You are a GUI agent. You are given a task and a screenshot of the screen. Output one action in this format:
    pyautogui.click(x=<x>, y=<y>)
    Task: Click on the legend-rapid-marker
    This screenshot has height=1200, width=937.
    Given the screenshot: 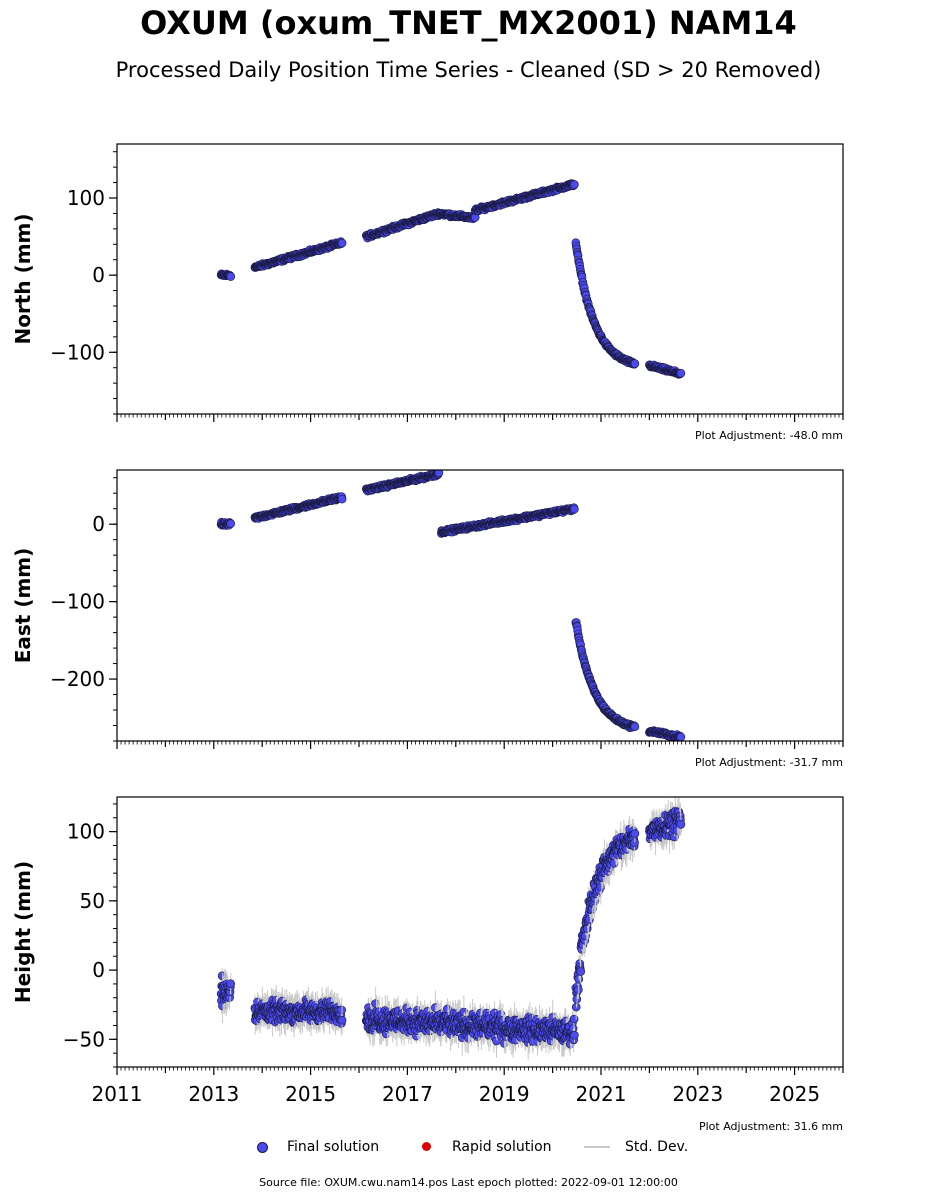 What is the action you would take?
    pyautogui.click(x=426, y=1146)
    